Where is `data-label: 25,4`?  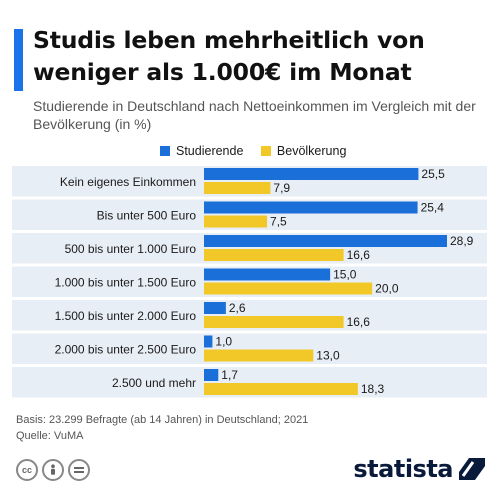
data-label: 25,4 is located at coordinates (433, 208).